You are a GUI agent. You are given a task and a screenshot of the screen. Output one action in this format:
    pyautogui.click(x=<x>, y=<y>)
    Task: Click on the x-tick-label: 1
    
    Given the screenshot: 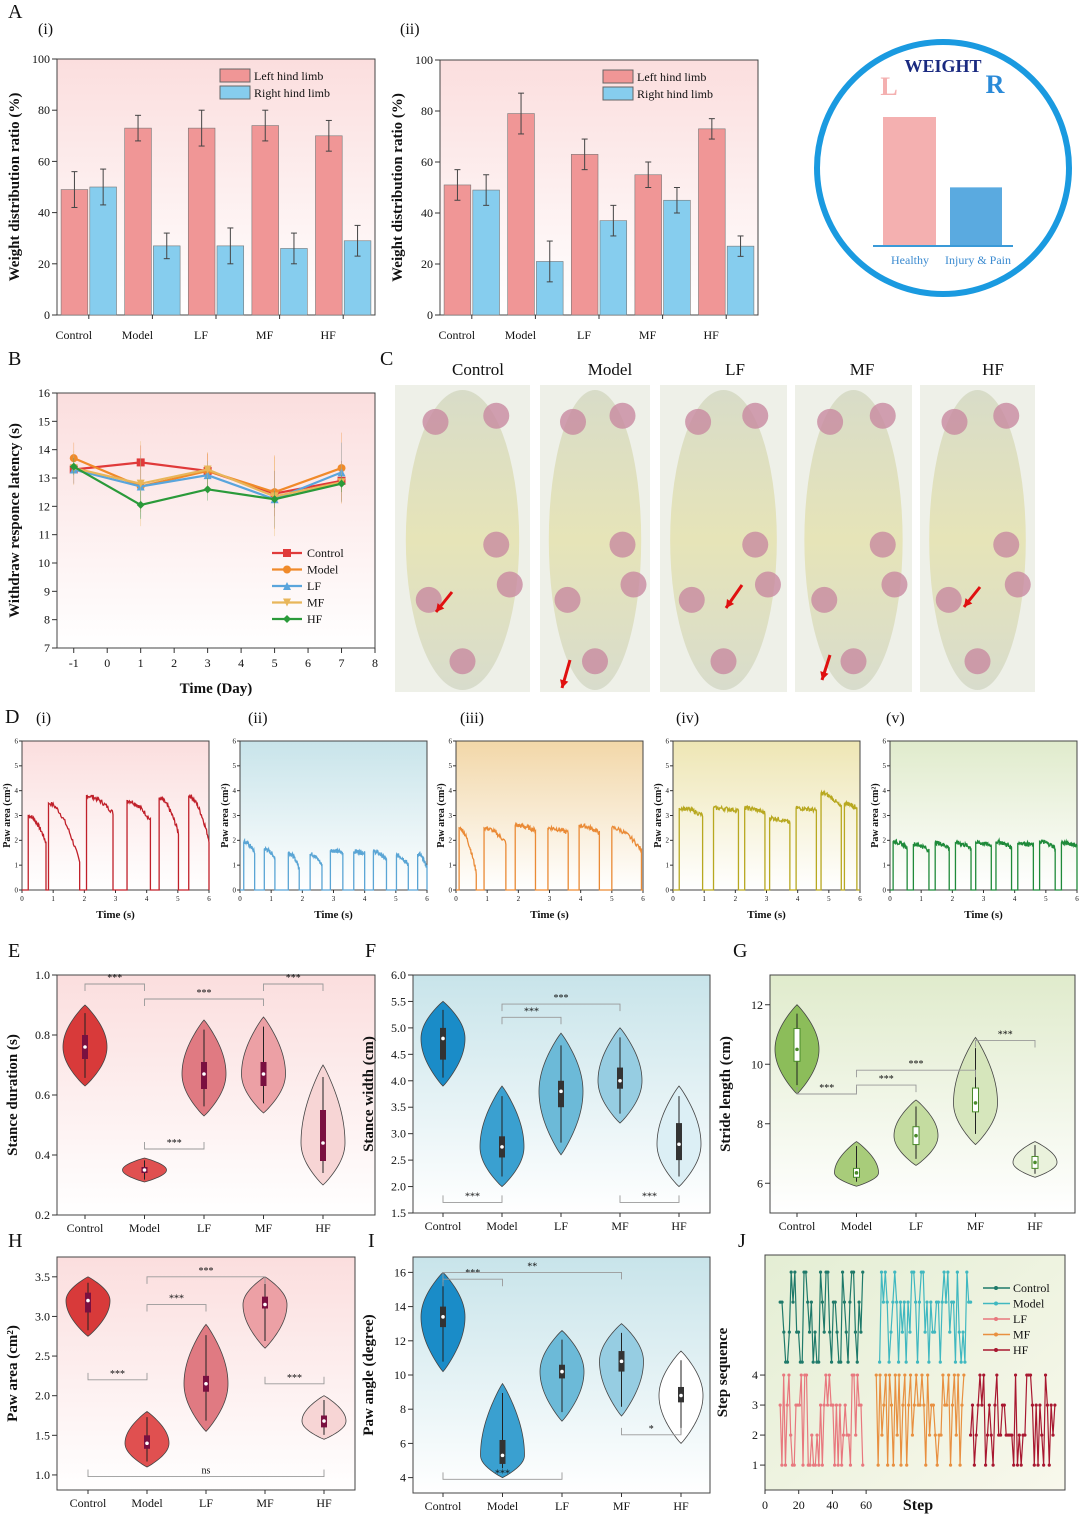 What is the action you would take?
    pyautogui.click(x=921, y=899)
    